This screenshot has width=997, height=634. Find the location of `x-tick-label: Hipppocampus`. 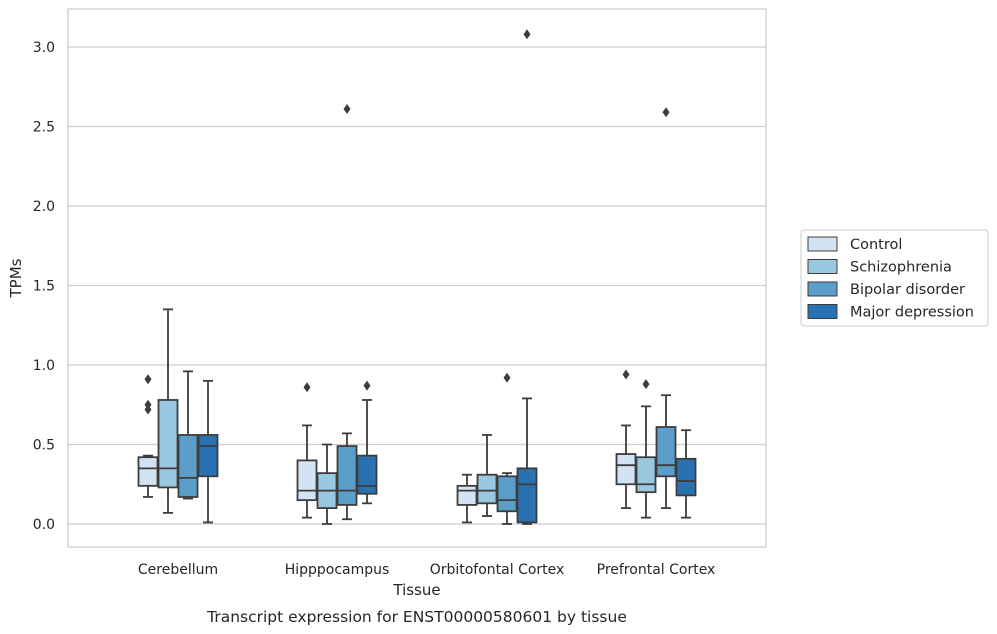

x-tick-label: Hipppocampus is located at coordinates (337, 570).